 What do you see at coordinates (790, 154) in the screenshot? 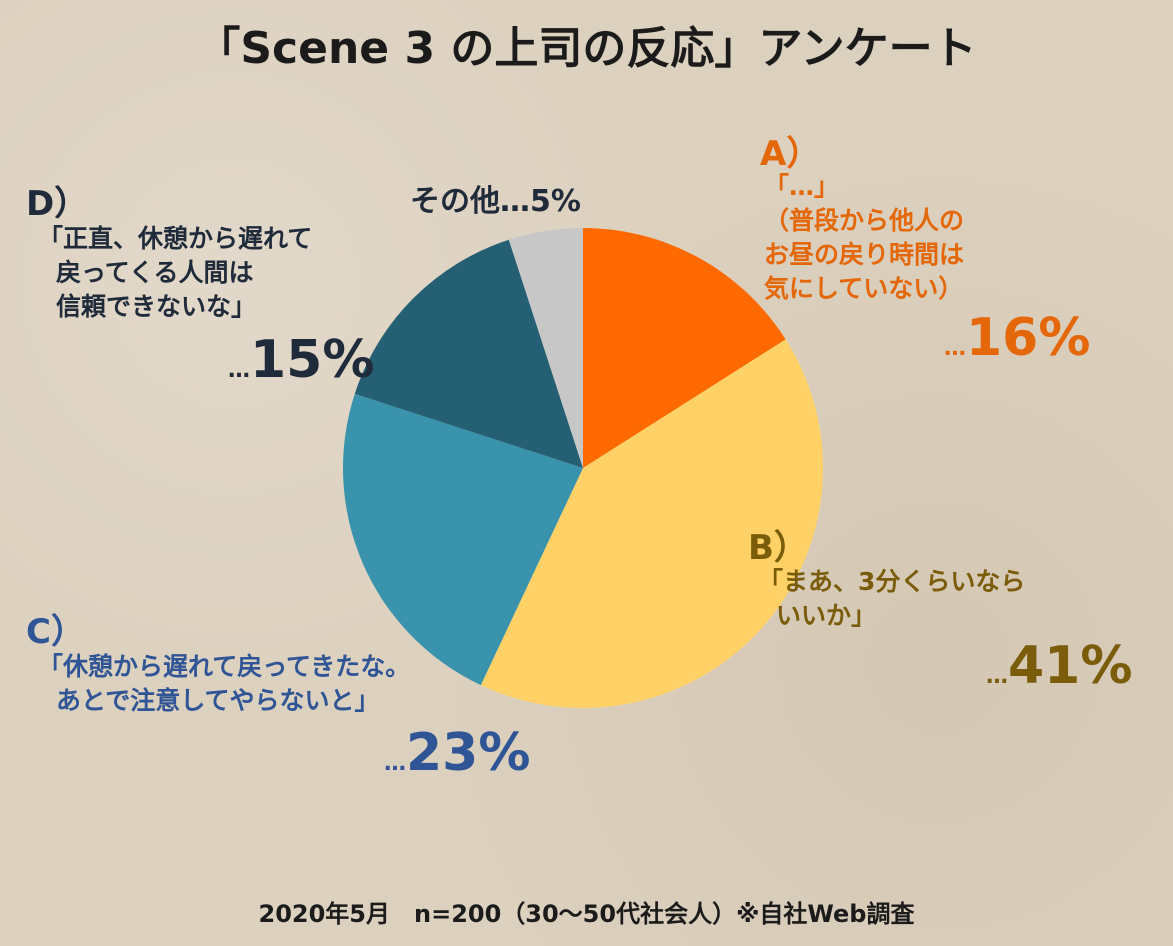
I see `label-a-letter: A）` at bounding box center [790, 154].